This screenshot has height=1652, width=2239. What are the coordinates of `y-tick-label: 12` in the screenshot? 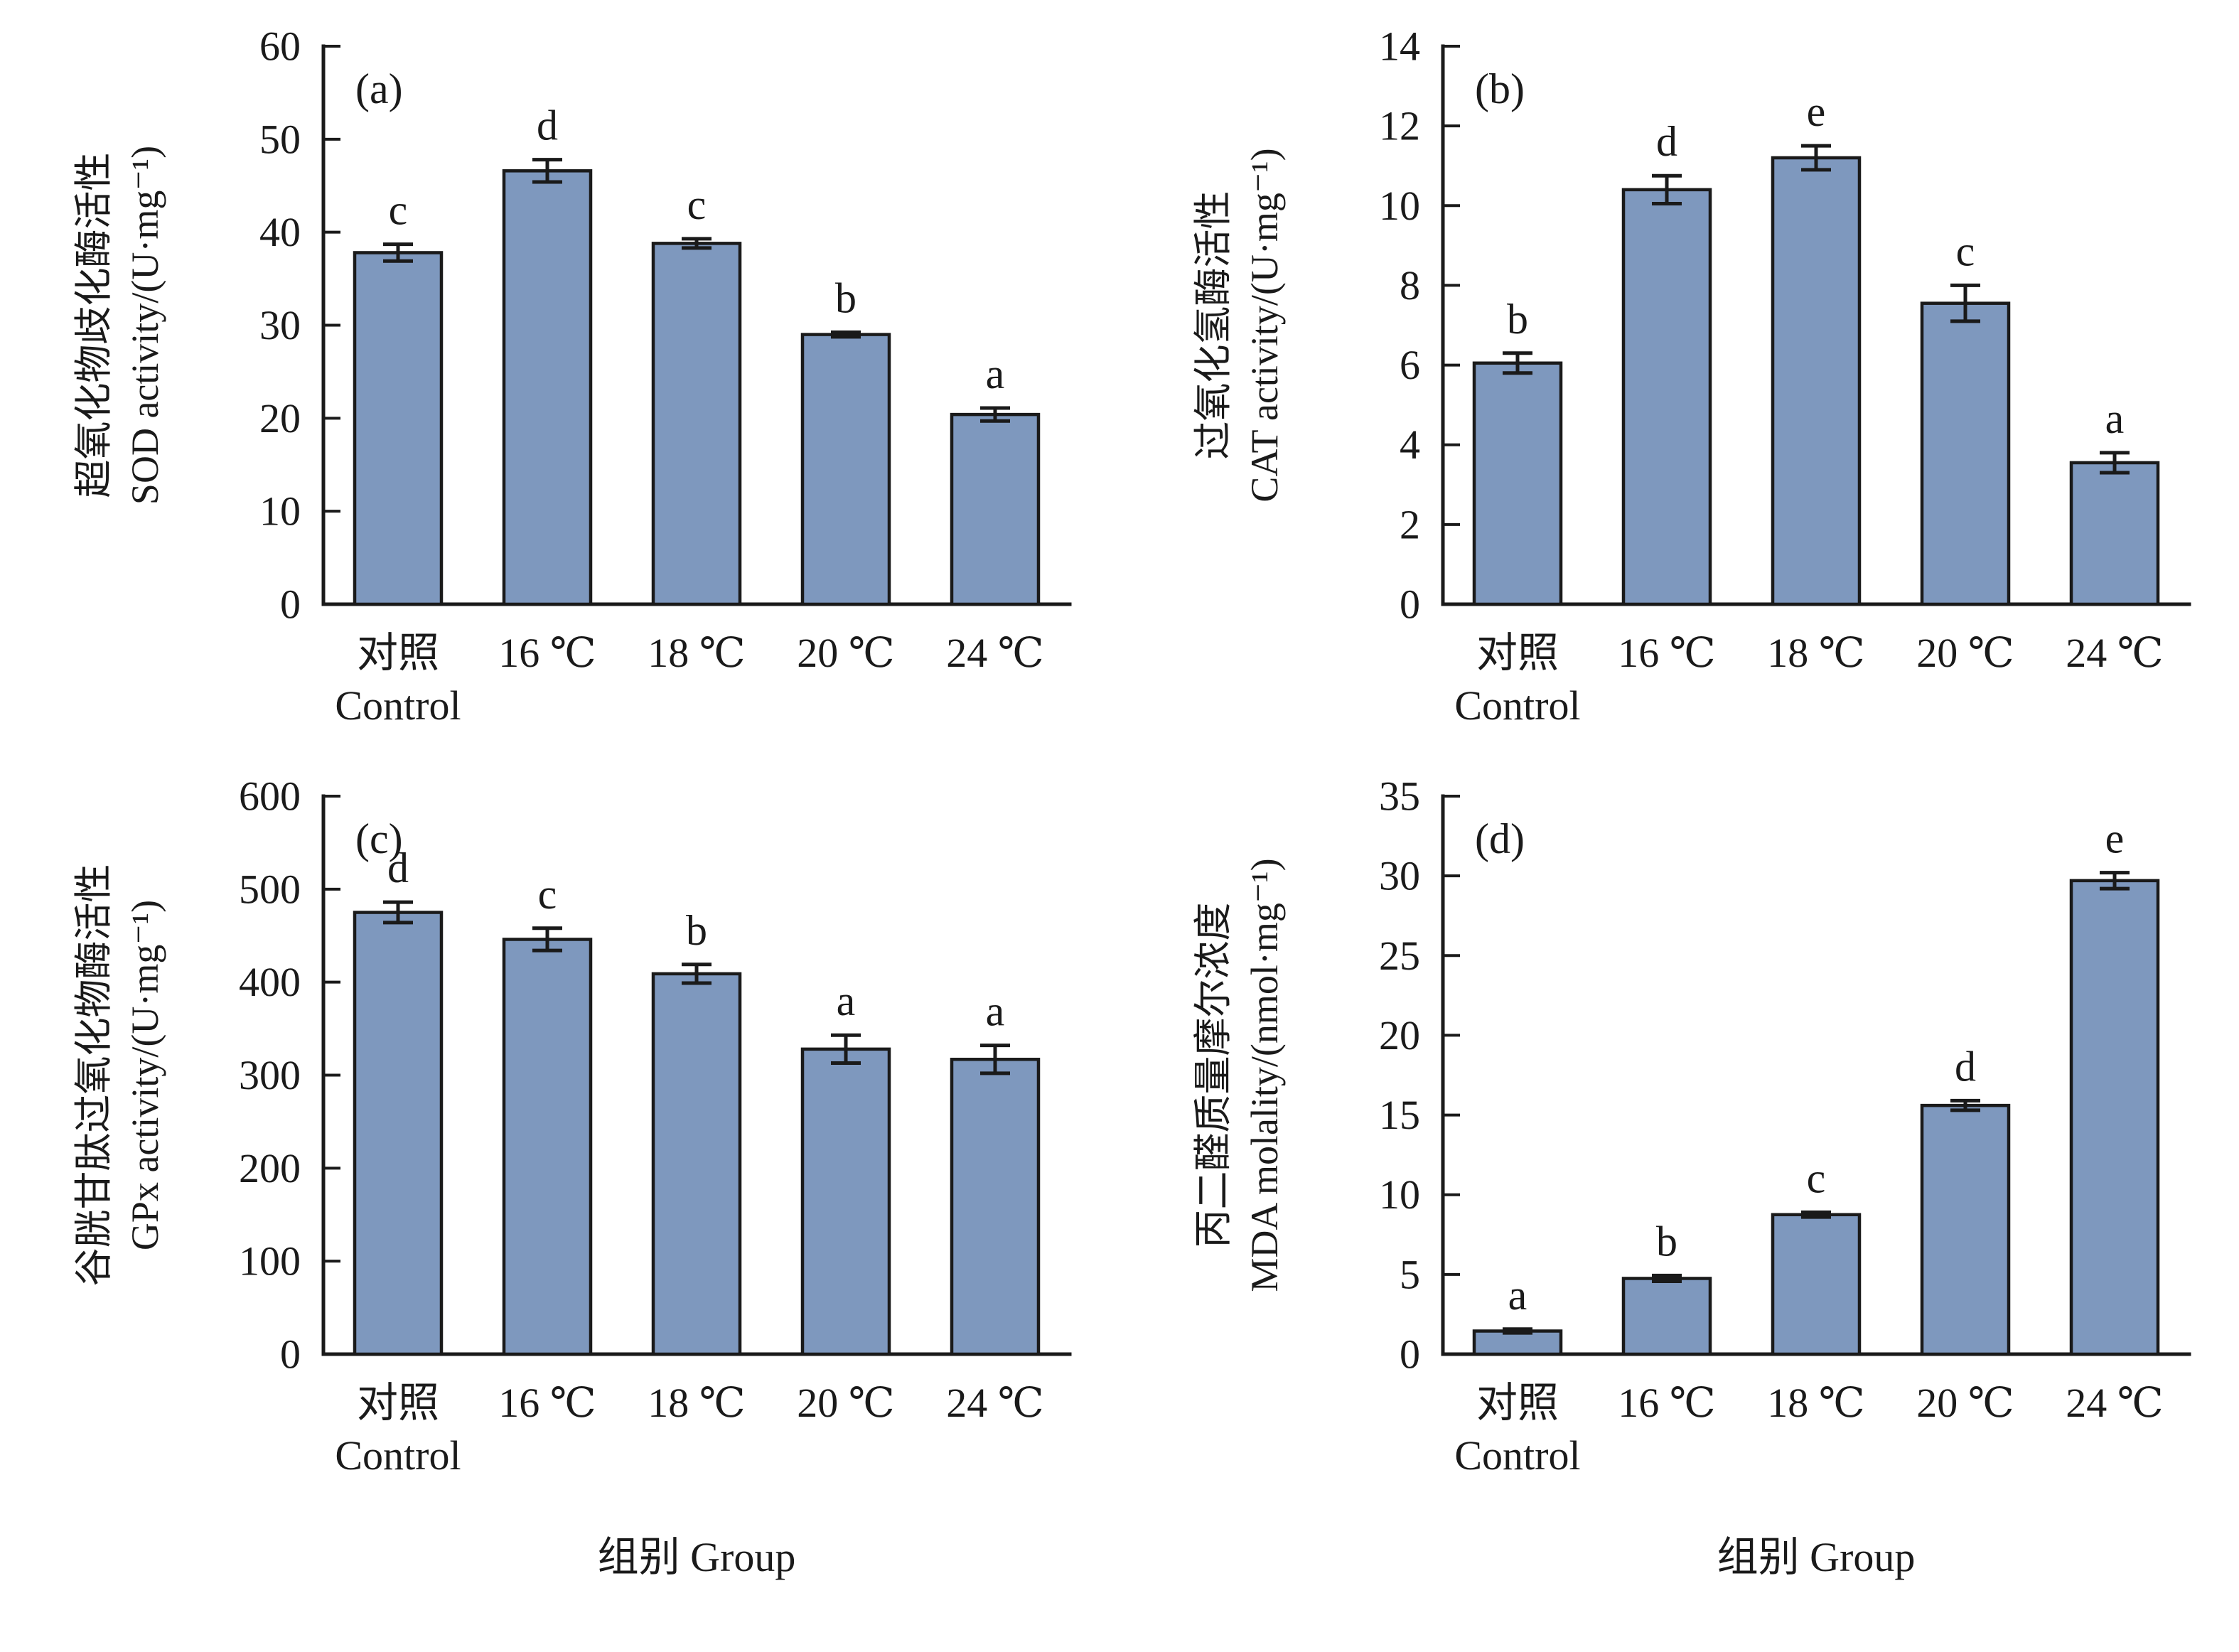 It's located at (1399, 126).